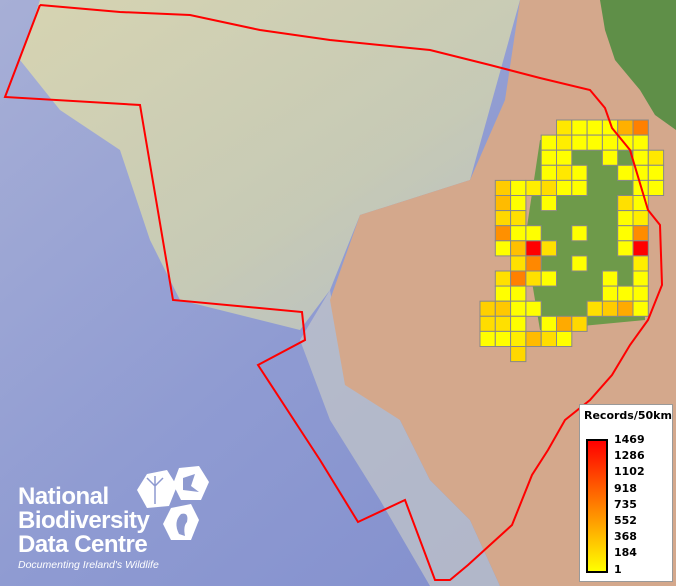 The height and width of the screenshot is (586, 676). I want to click on shelf-slope, so click(400, 438).